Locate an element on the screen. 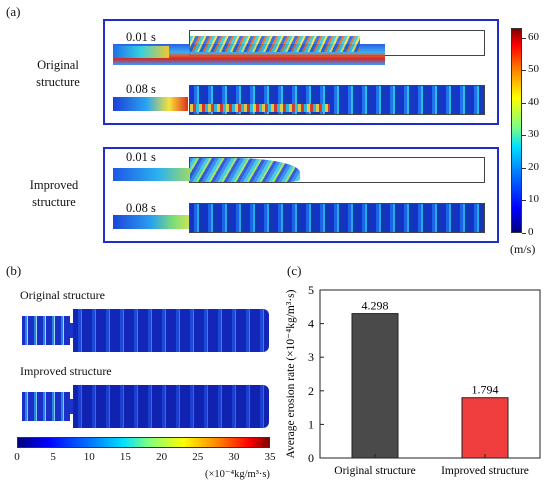 The image size is (550, 486). x-tick-label: Improved structure is located at coordinates (485, 471).